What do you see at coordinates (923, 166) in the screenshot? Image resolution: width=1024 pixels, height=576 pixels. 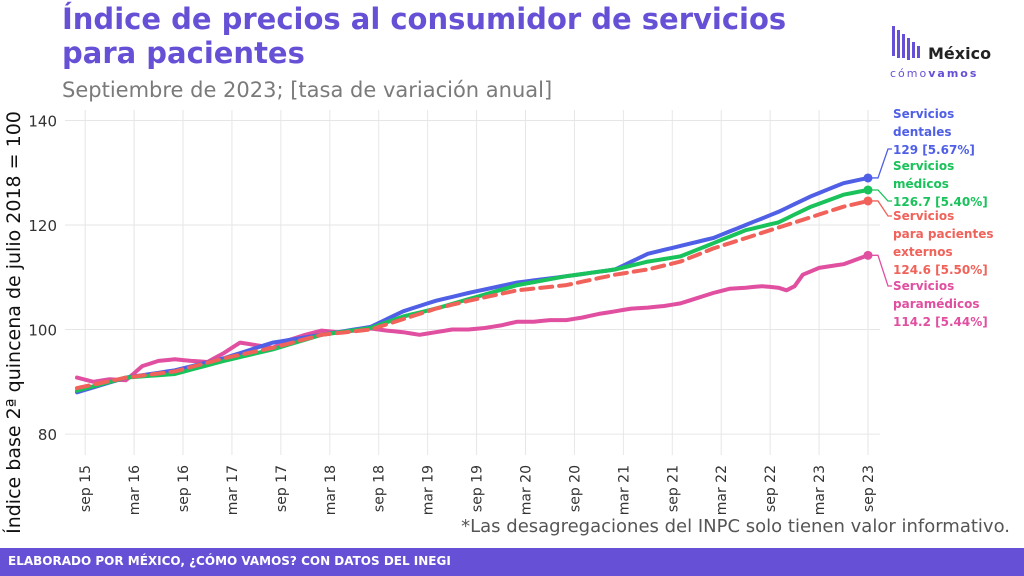 I see `series-label-medicos: Servicios` at bounding box center [923, 166].